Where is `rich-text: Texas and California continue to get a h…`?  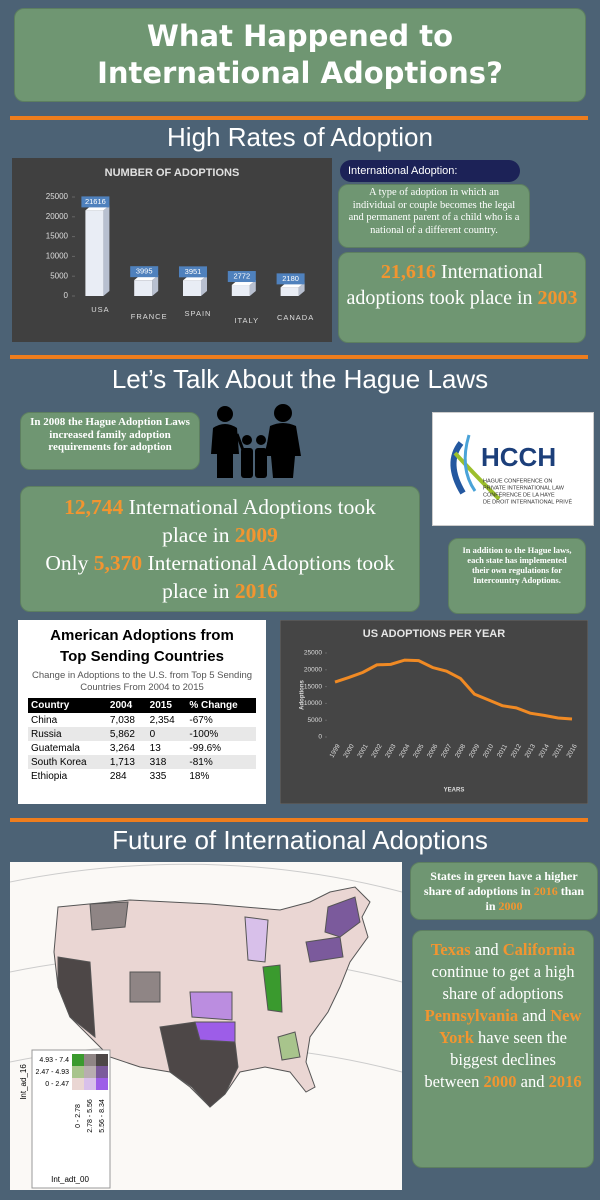 rich-text: Texas and California continue to get a h… is located at coordinates (502, 1015).